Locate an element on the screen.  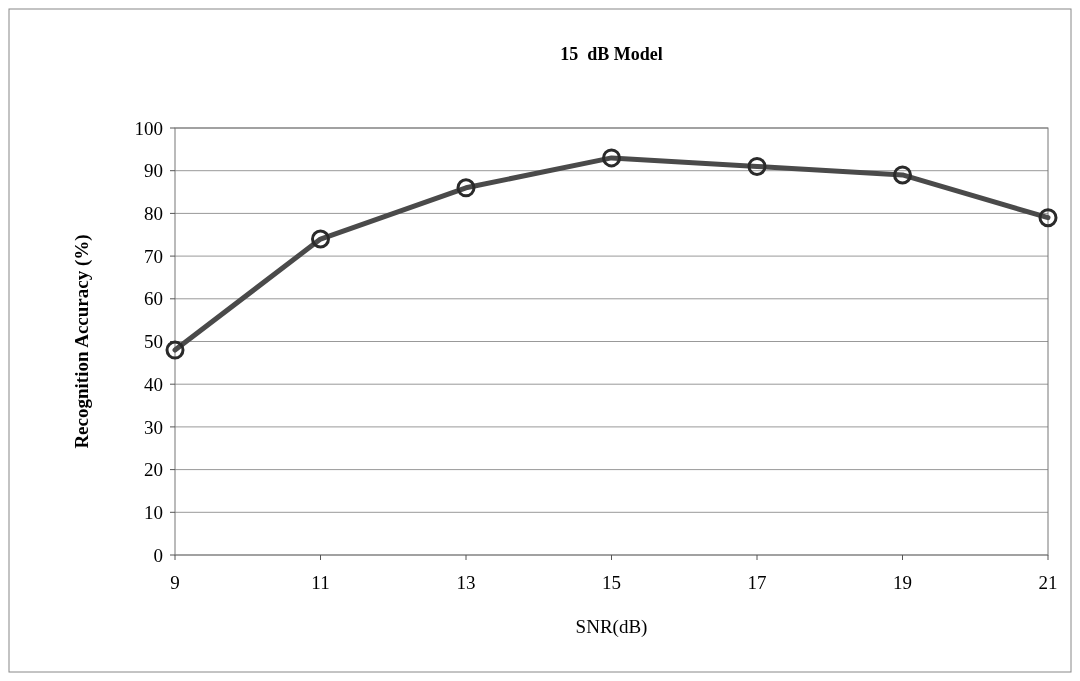
y-tick-label: 60 is located at coordinates (153, 299).